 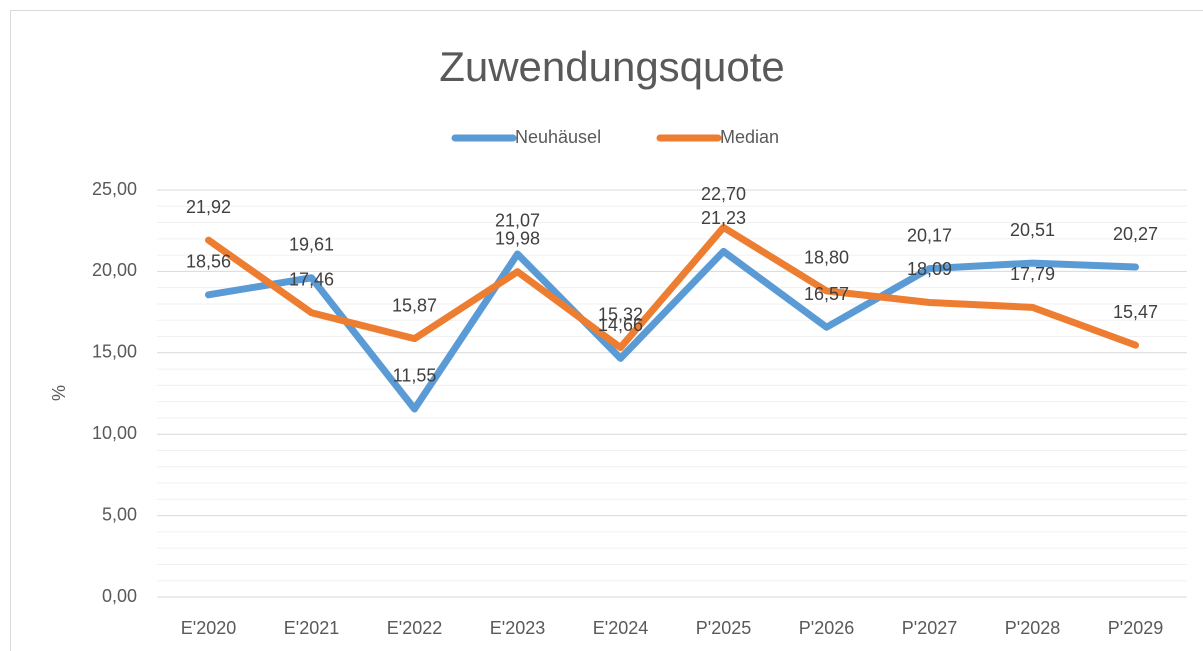 What do you see at coordinates (208, 262) in the screenshot?
I see `data-label: 18,56` at bounding box center [208, 262].